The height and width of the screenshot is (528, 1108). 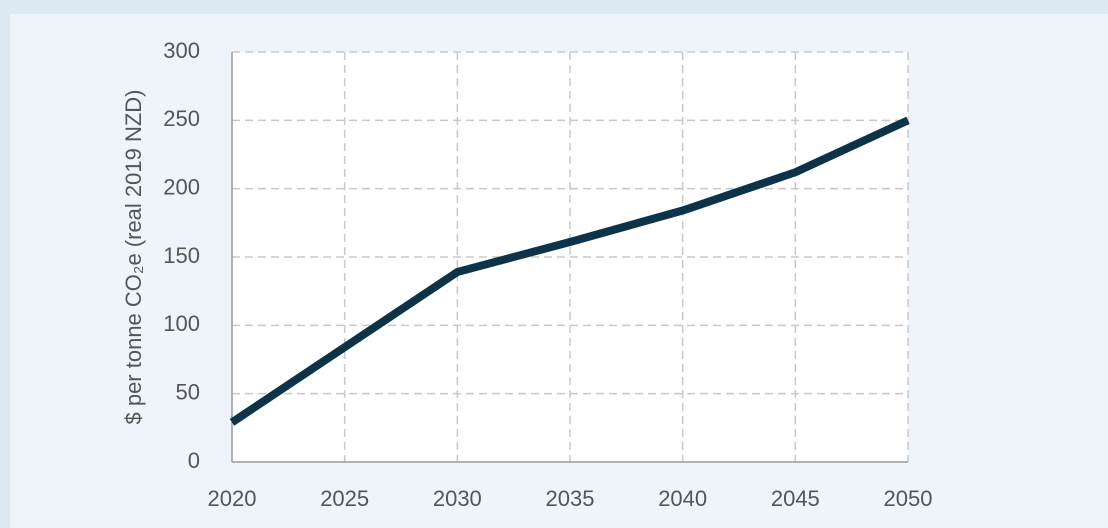 I want to click on x-tick-label: 2030, so click(x=457, y=498).